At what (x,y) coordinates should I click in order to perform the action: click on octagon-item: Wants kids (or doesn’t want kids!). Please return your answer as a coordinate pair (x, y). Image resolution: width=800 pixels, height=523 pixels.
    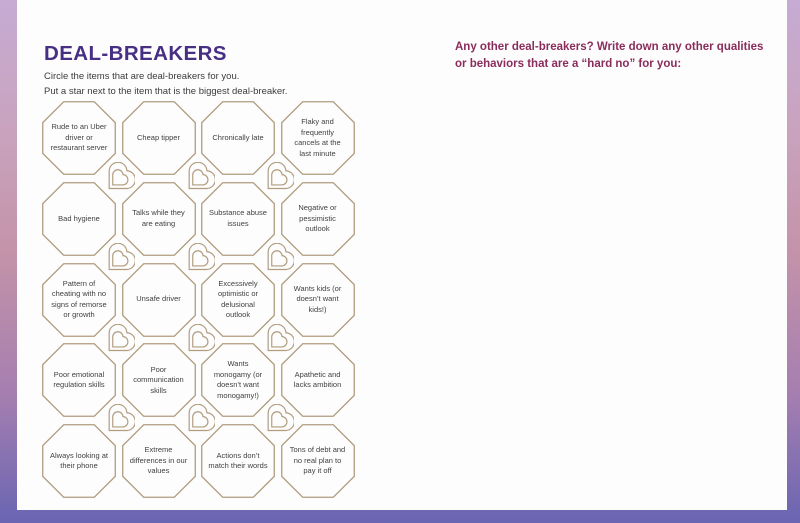
    Looking at the image, I should click on (318, 300).